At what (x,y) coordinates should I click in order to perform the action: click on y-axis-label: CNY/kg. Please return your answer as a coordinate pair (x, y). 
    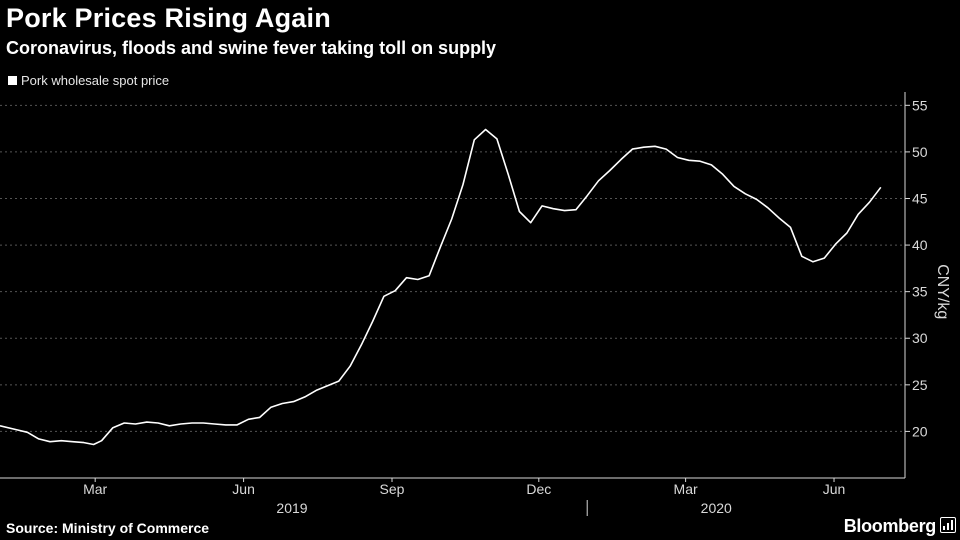
    Looking at the image, I should click on (942, 291).